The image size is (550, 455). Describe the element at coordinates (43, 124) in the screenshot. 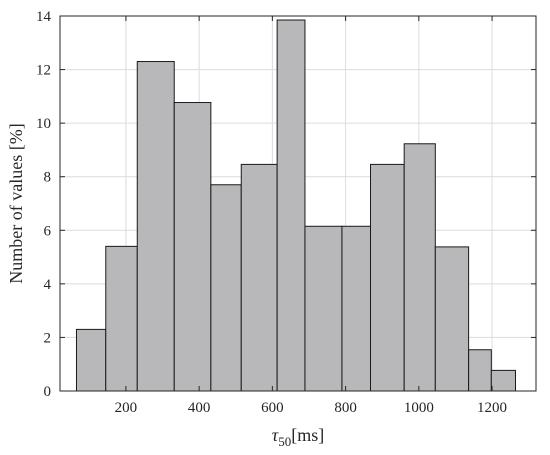

I see `y-tick-label: 10` at that location.